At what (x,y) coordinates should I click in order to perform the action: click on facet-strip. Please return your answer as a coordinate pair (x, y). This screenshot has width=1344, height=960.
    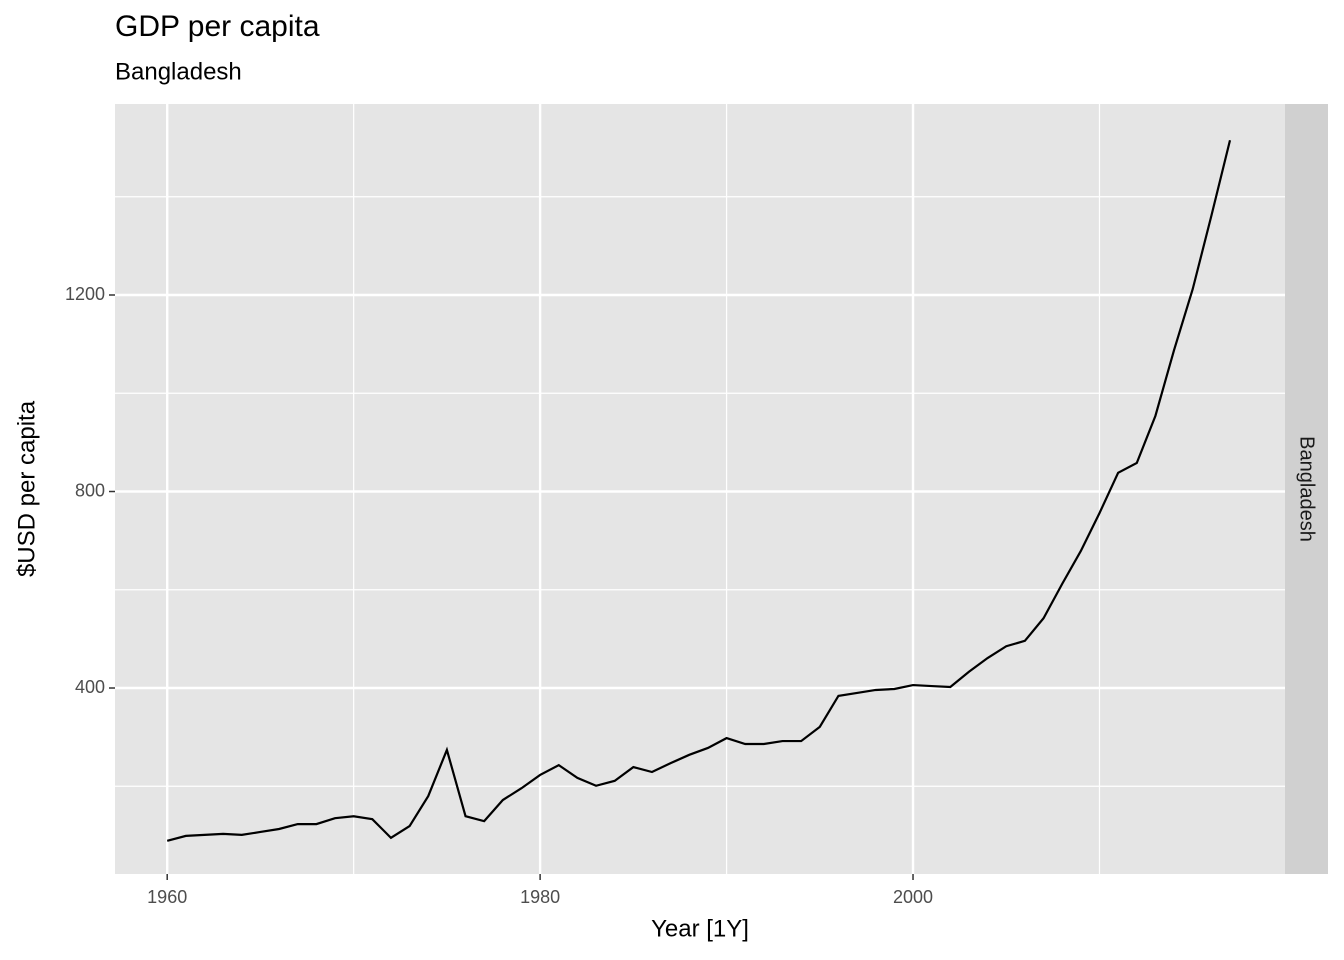
    Looking at the image, I should click on (1306, 489).